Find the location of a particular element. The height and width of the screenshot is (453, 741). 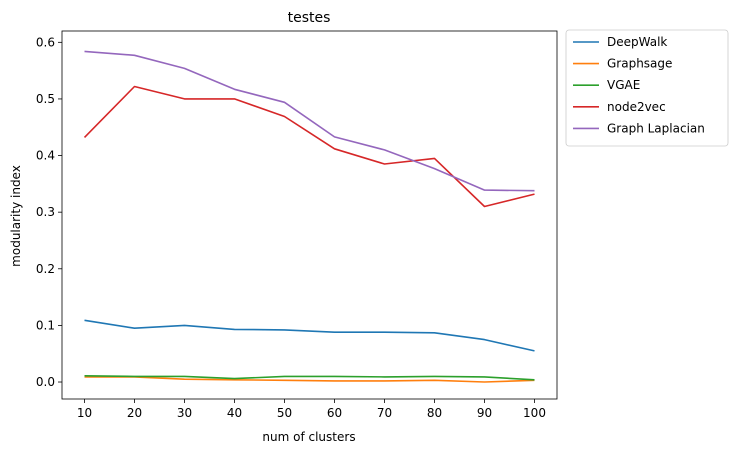

y-tick-label: 0.2 is located at coordinates (45, 269).